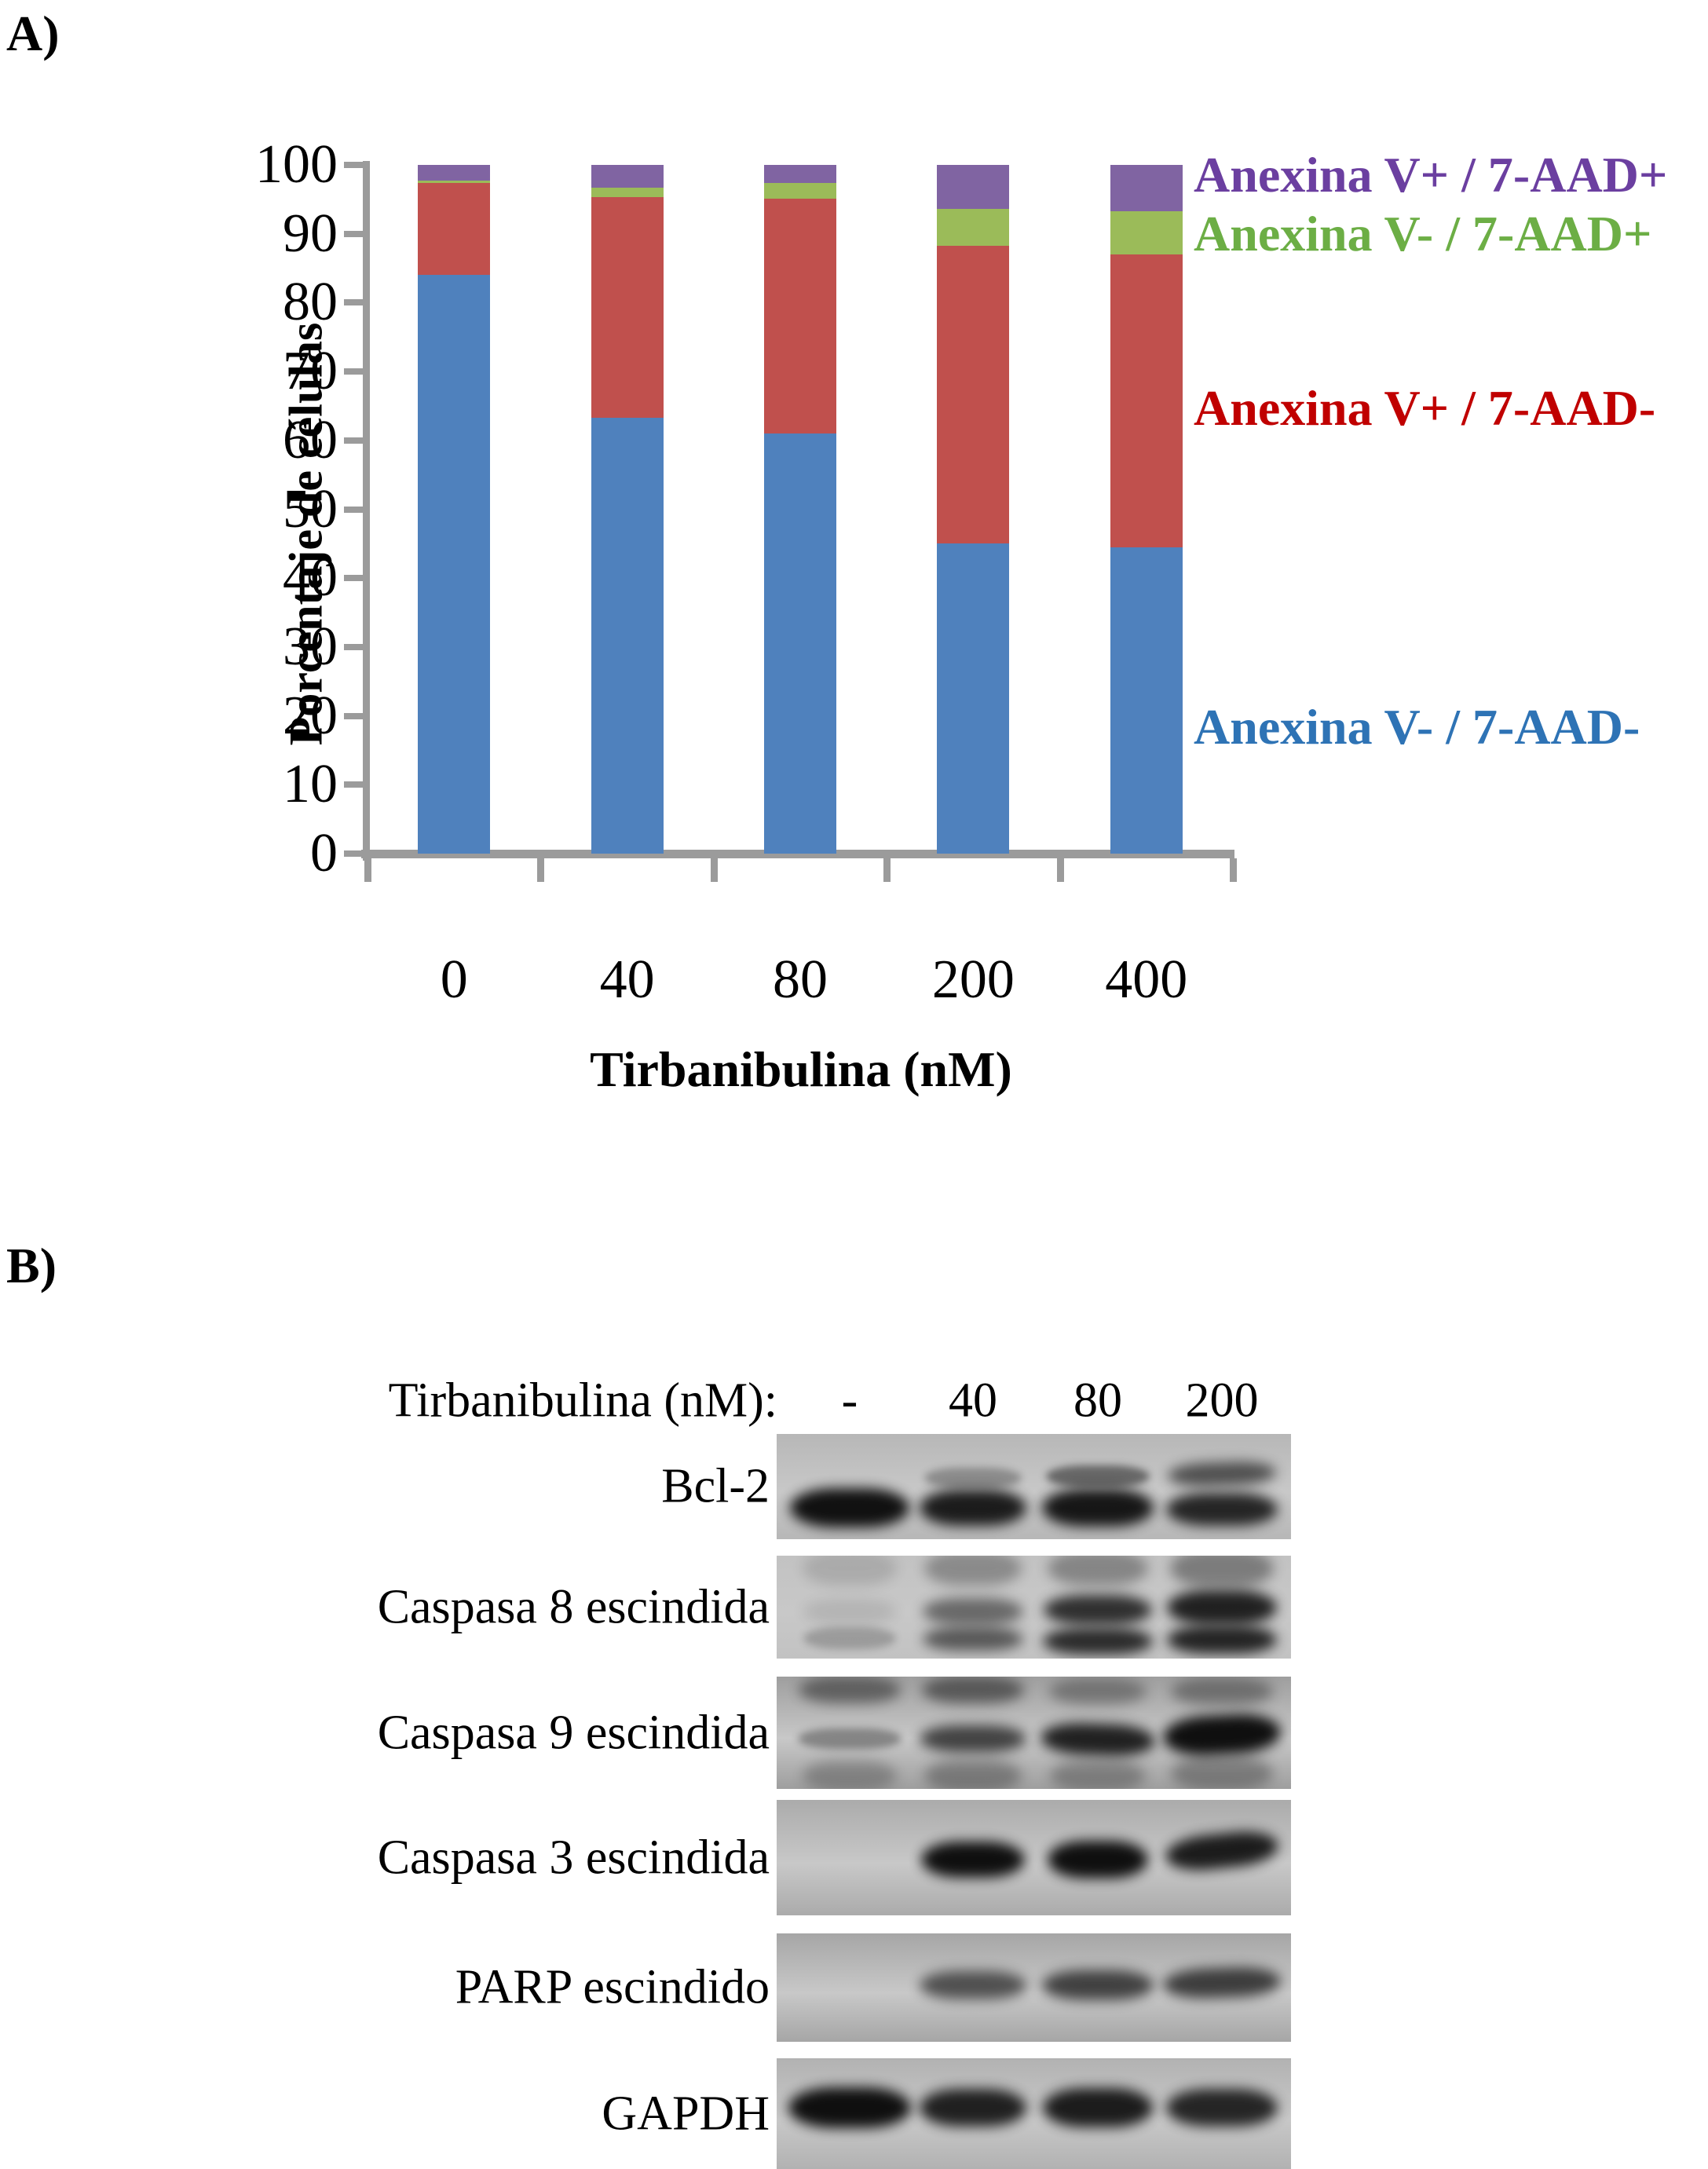 This screenshot has width=1708, height=2169. I want to click on legend-item: Anexina V- / 7-AAD+, so click(1423, 234).